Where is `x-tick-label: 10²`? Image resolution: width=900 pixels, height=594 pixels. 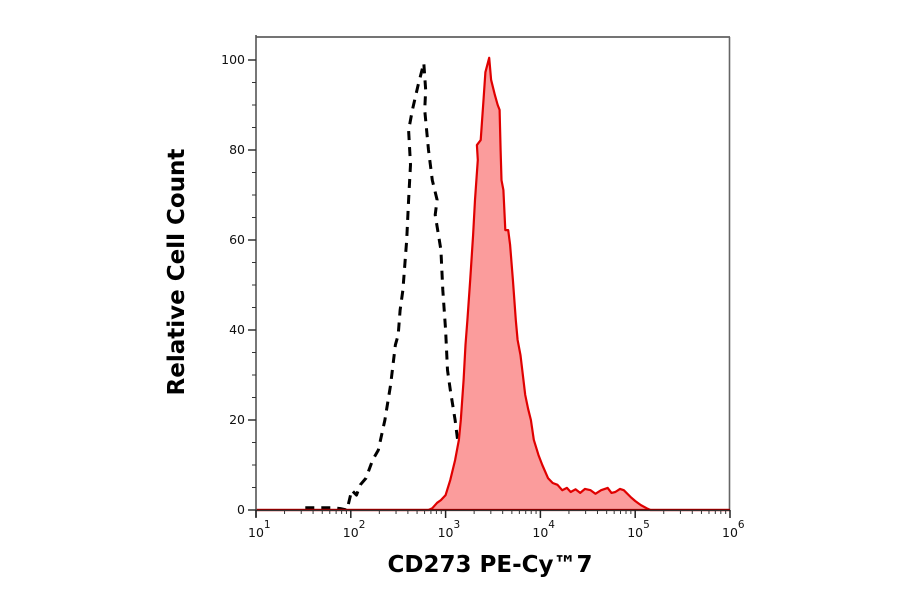
x-tick-label: 10² is located at coordinates (354, 529).